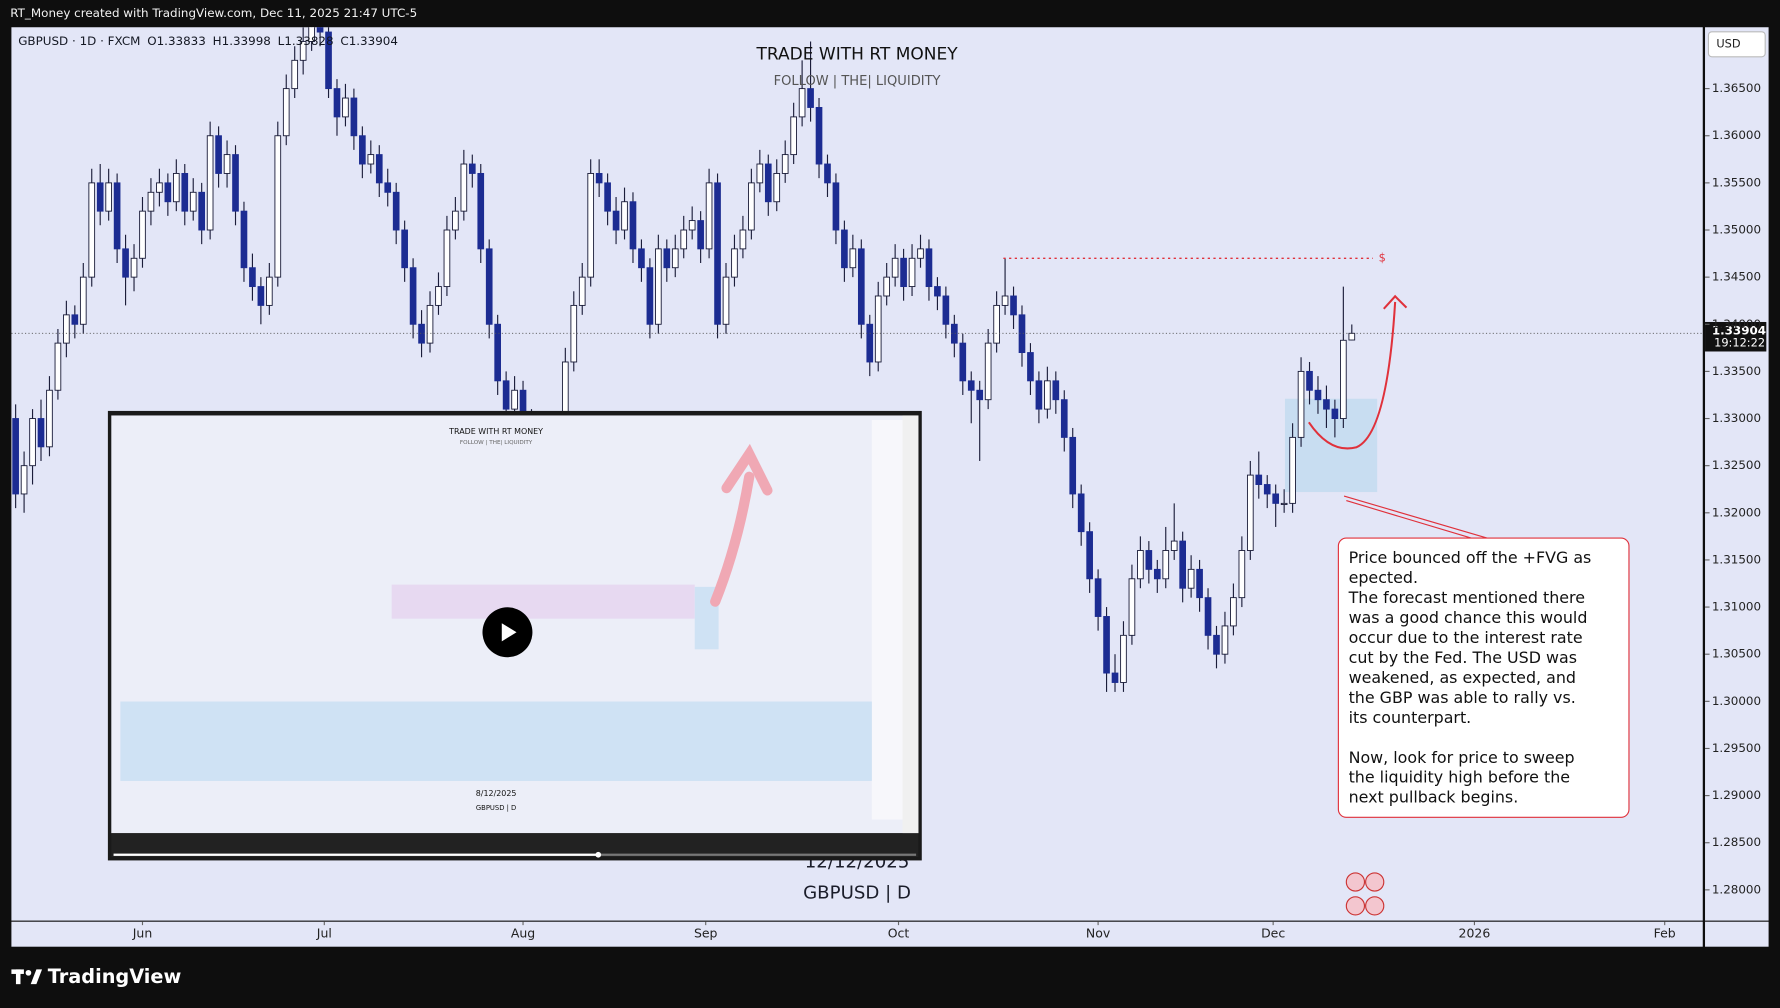  I want to click on forecast-arrow, so click(1352, 375).